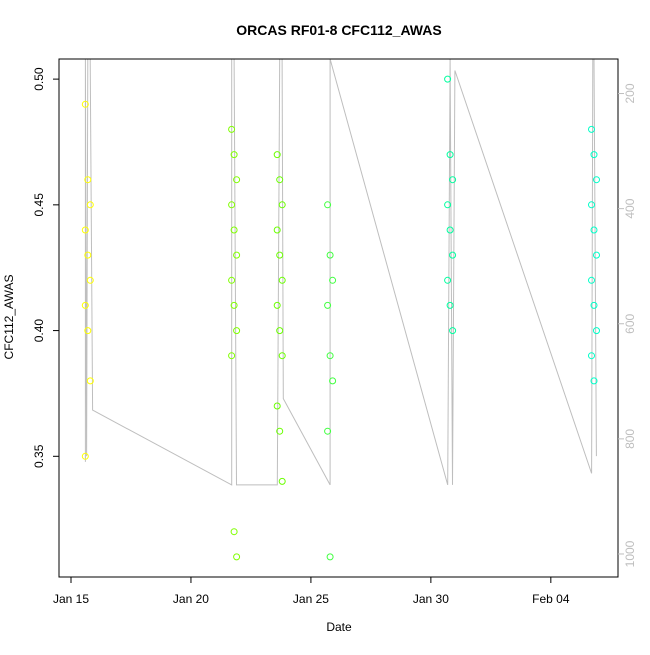 The width and height of the screenshot is (650, 655). I want to click on y2-tick-label-2: 400, so click(630, 208).